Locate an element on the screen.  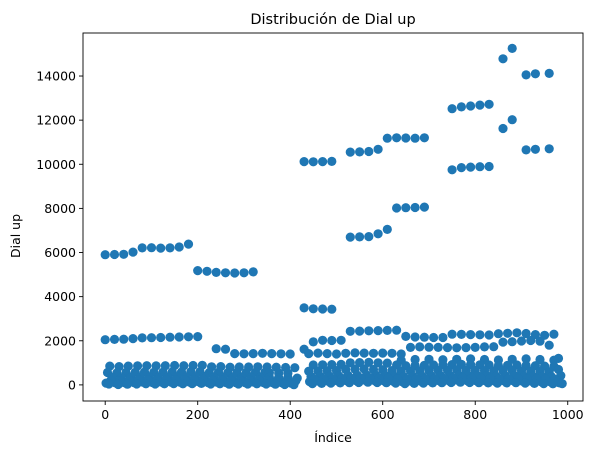
y-tick-label: 2000 is located at coordinates (60, 340).